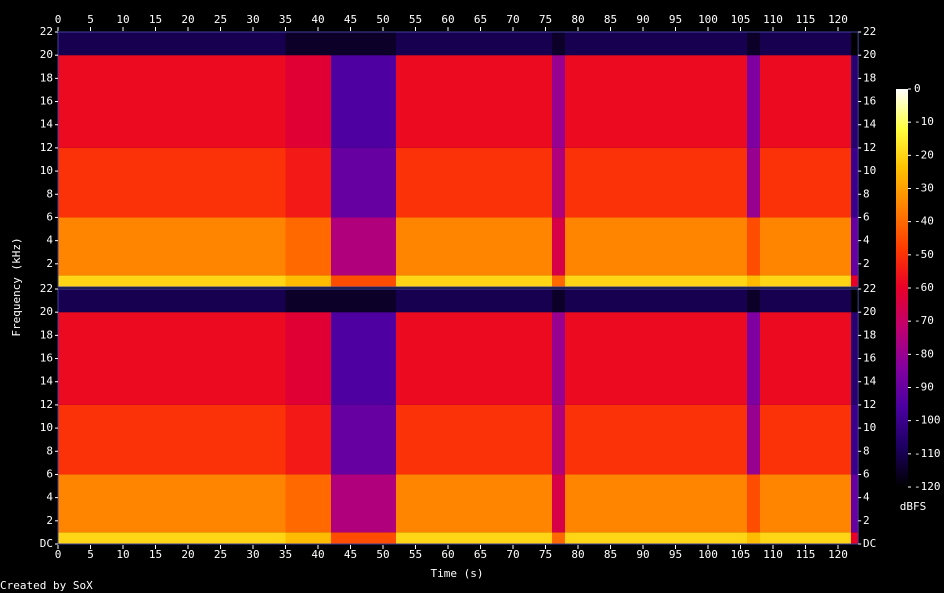 Image resolution: width=944 pixels, height=593 pixels. Describe the element at coordinates (545, 19) in the screenshot. I see `x-tick-label: 75` at that location.